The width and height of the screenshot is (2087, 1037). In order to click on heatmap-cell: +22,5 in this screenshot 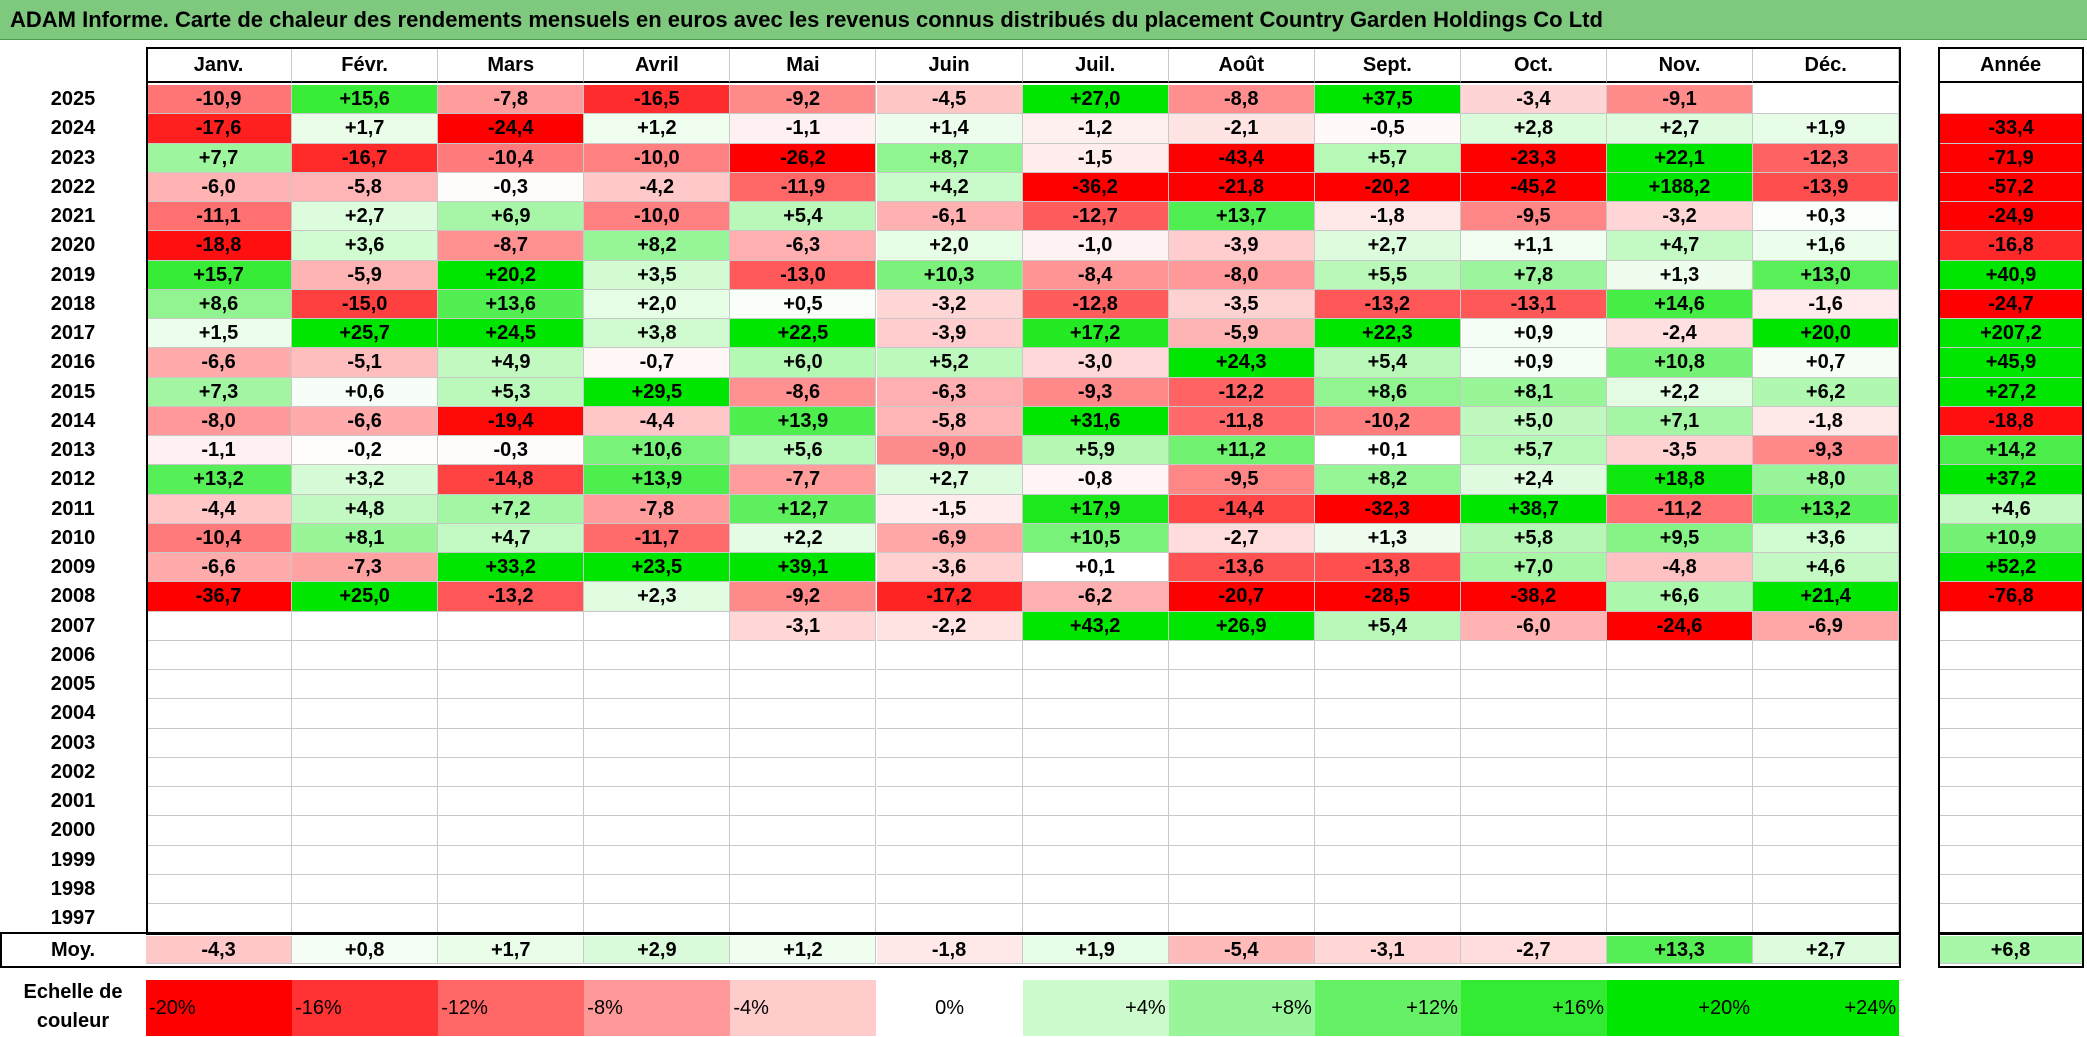, I will do `click(803, 334)`.